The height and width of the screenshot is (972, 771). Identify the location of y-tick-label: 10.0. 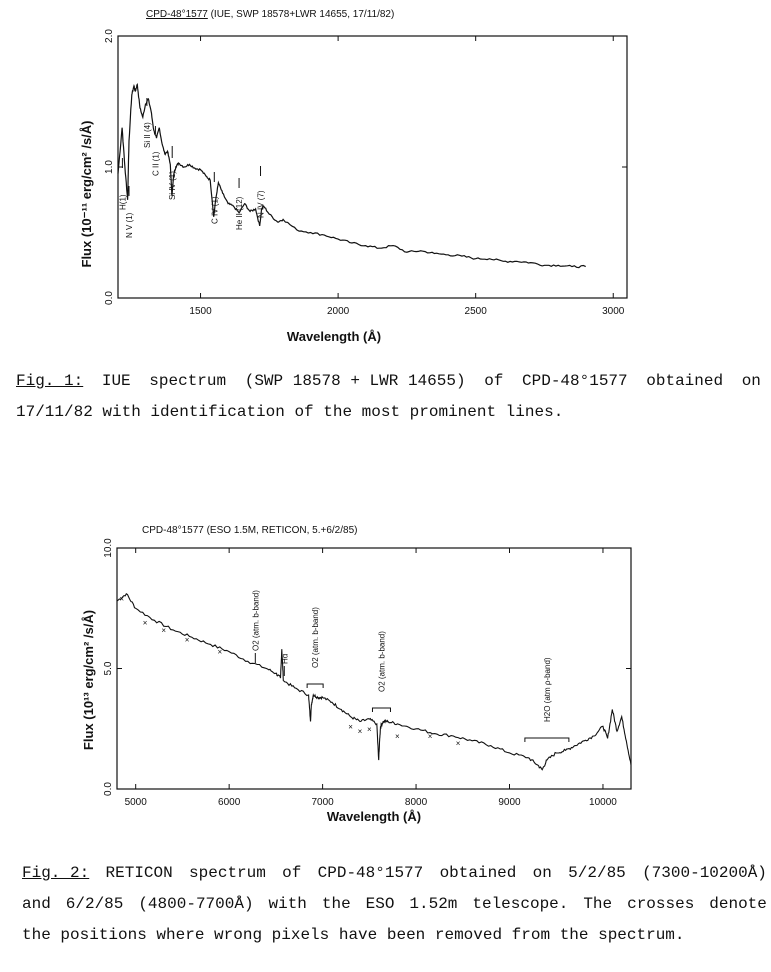
(108, 548).